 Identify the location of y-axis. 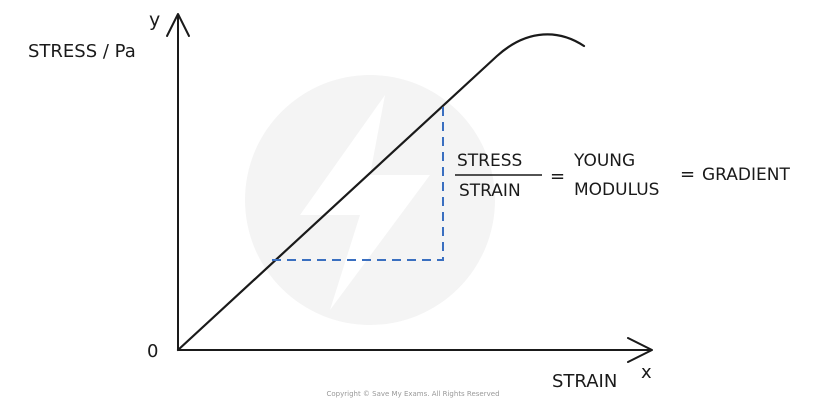
(178, 182).